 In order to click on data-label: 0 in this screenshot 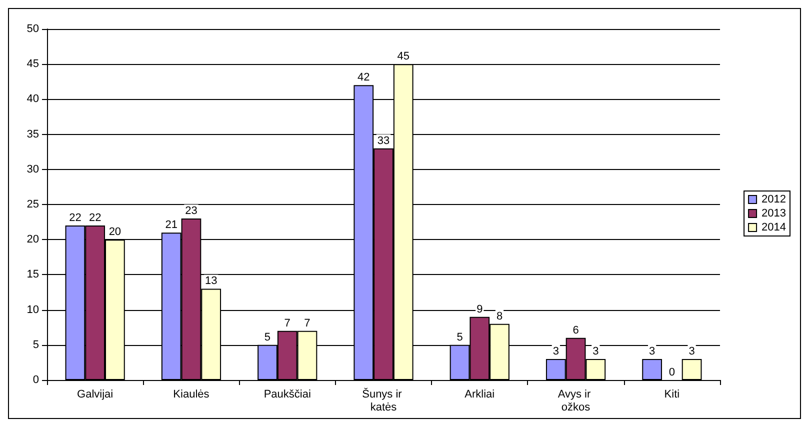, I will do `click(671, 372)`.